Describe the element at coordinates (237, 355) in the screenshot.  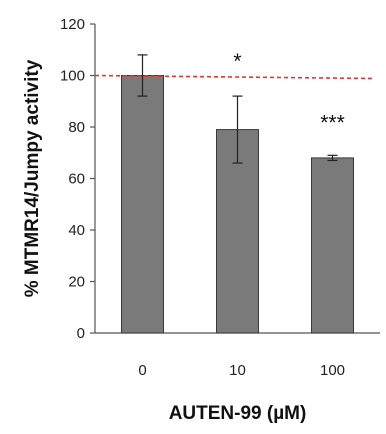
I see `x-axis: 0 10 100` at that location.